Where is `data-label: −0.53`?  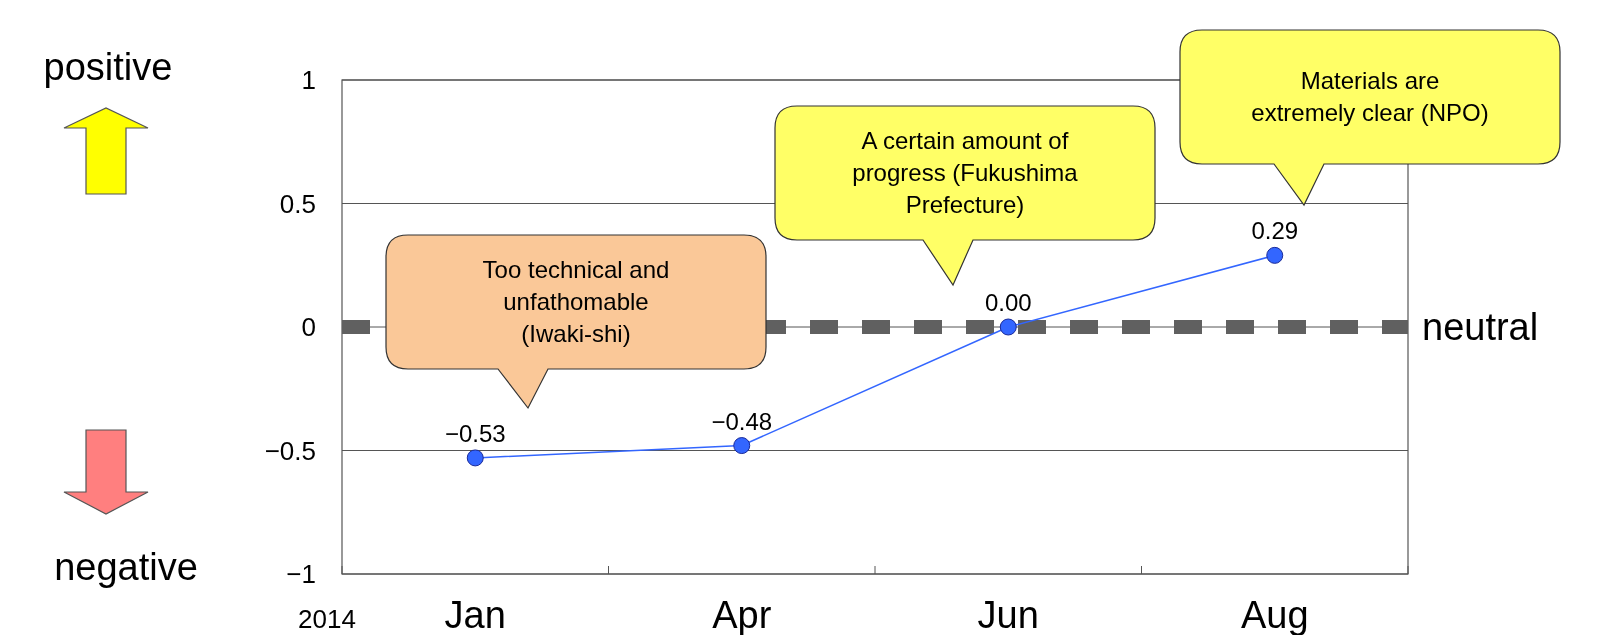 data-label: −0.53 is located at coordinates (475, 433).